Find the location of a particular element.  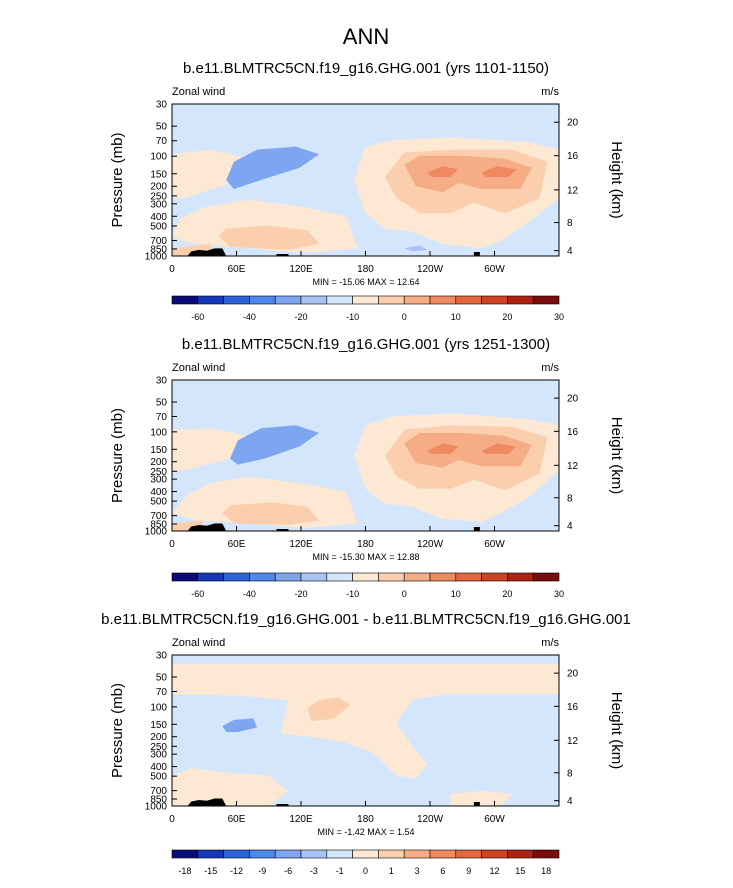

x-tick-label: 60W is located at coordinates (494, 819).